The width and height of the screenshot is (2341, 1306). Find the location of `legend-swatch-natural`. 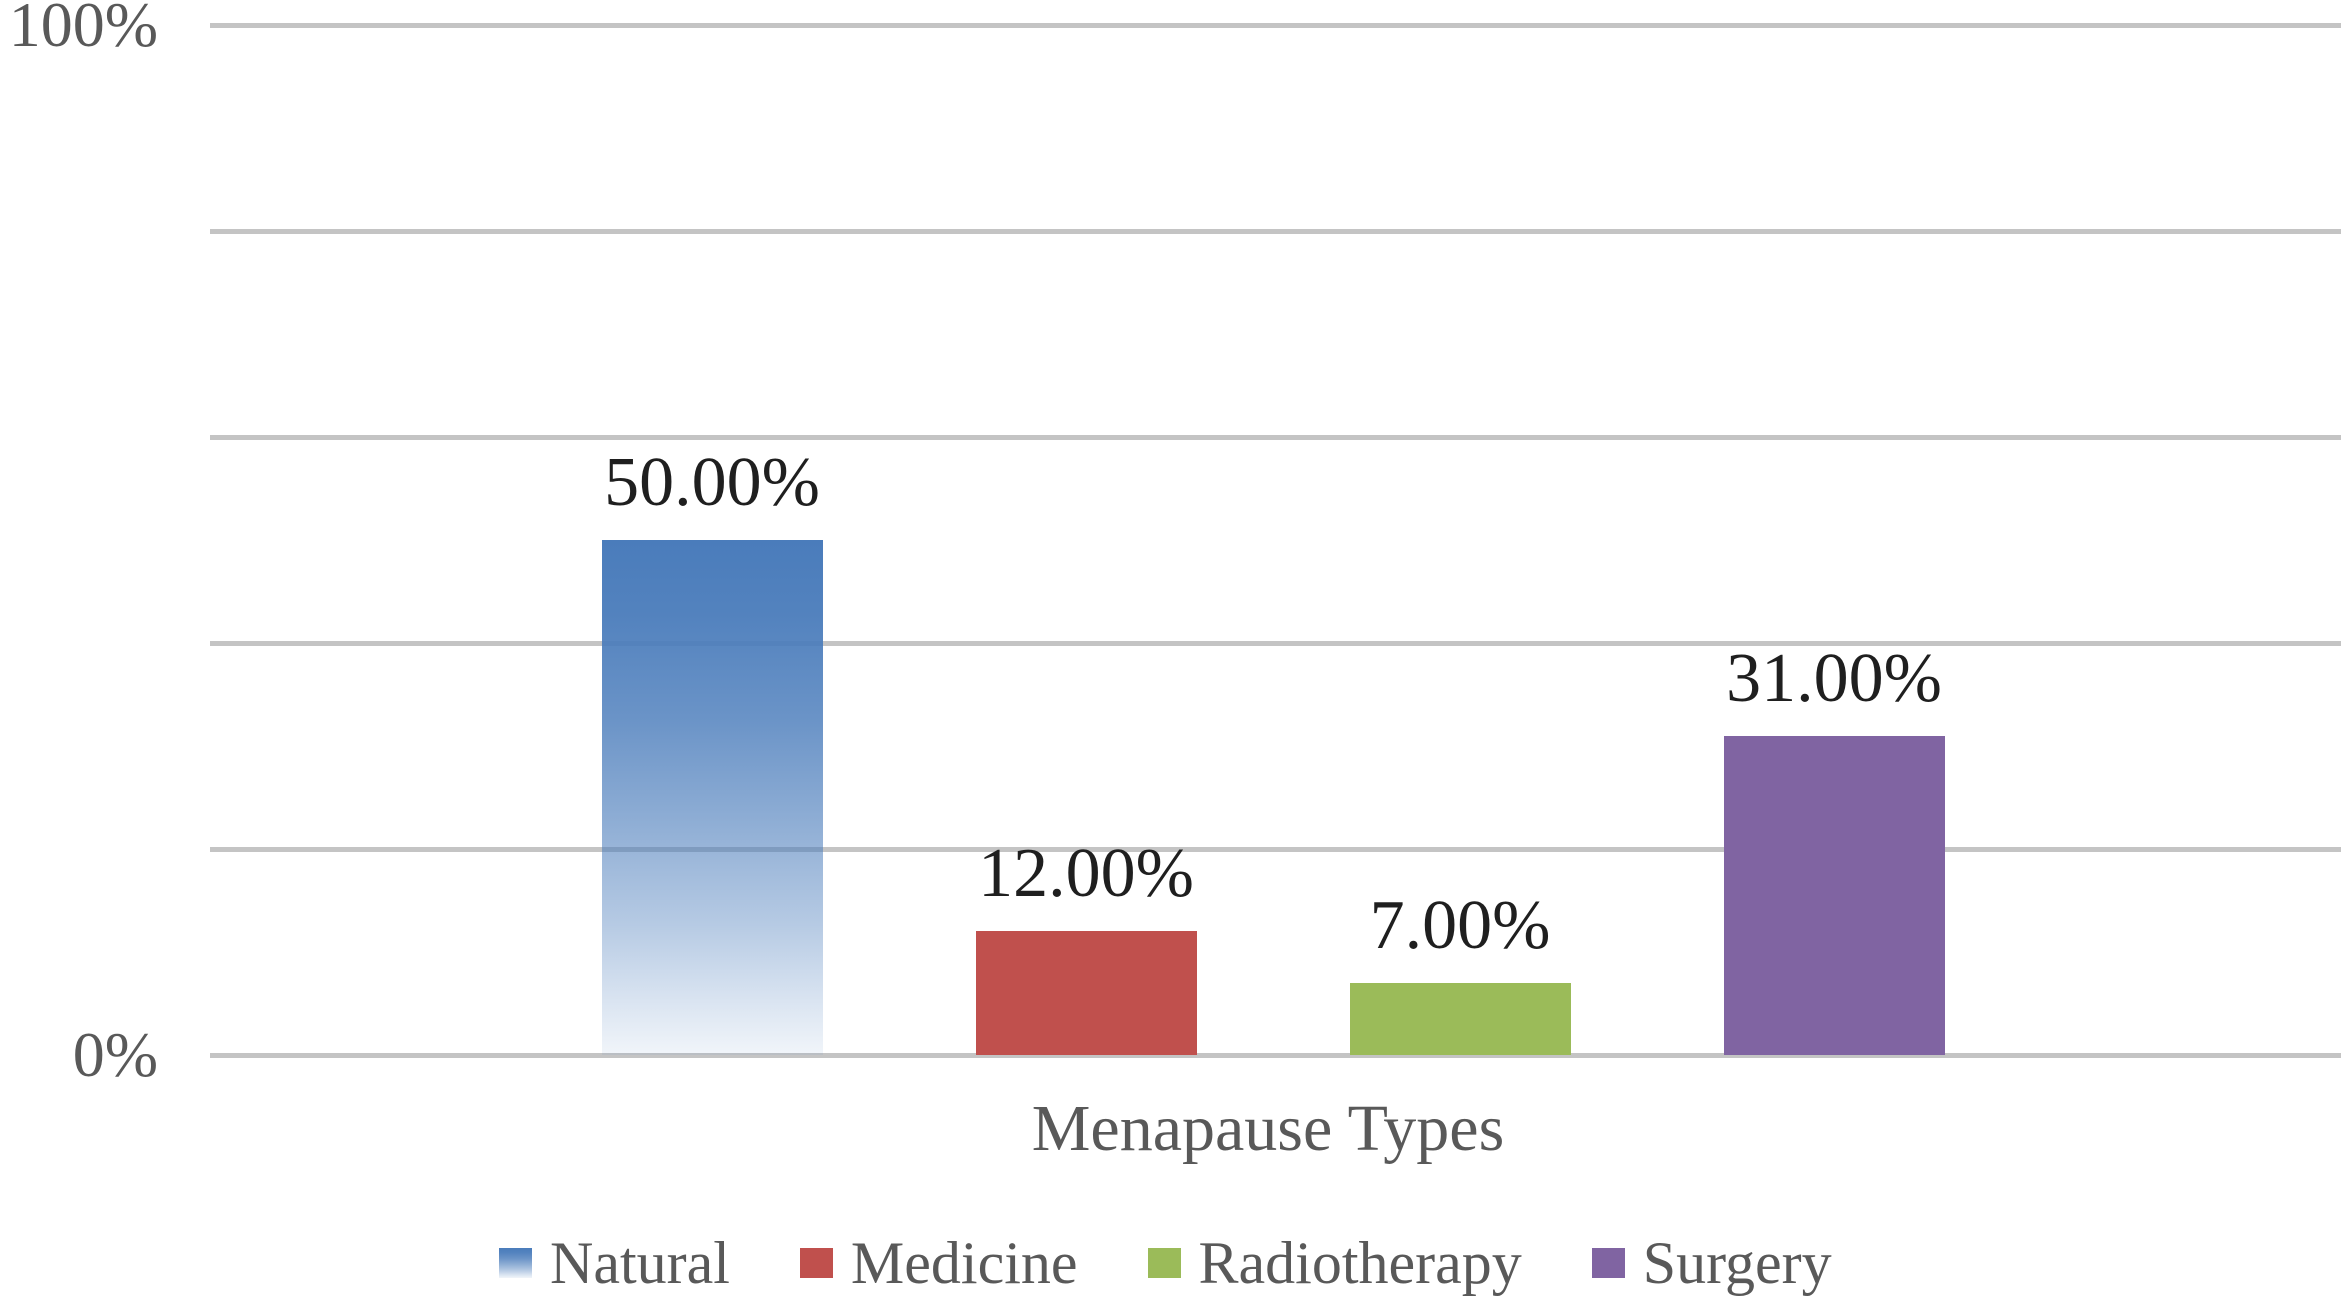

legend-swatch-natural is located at coordinates (515, 1263).